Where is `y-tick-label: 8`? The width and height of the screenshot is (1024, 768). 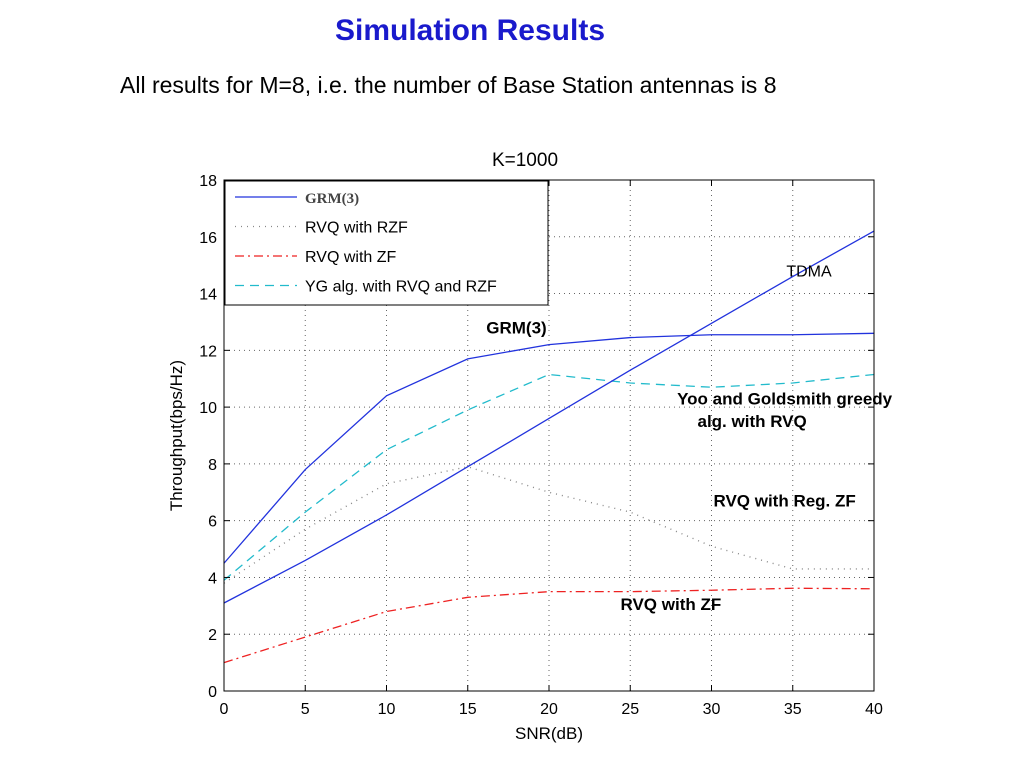 y-tick-label: 8 is located at coordinates (212, 465).